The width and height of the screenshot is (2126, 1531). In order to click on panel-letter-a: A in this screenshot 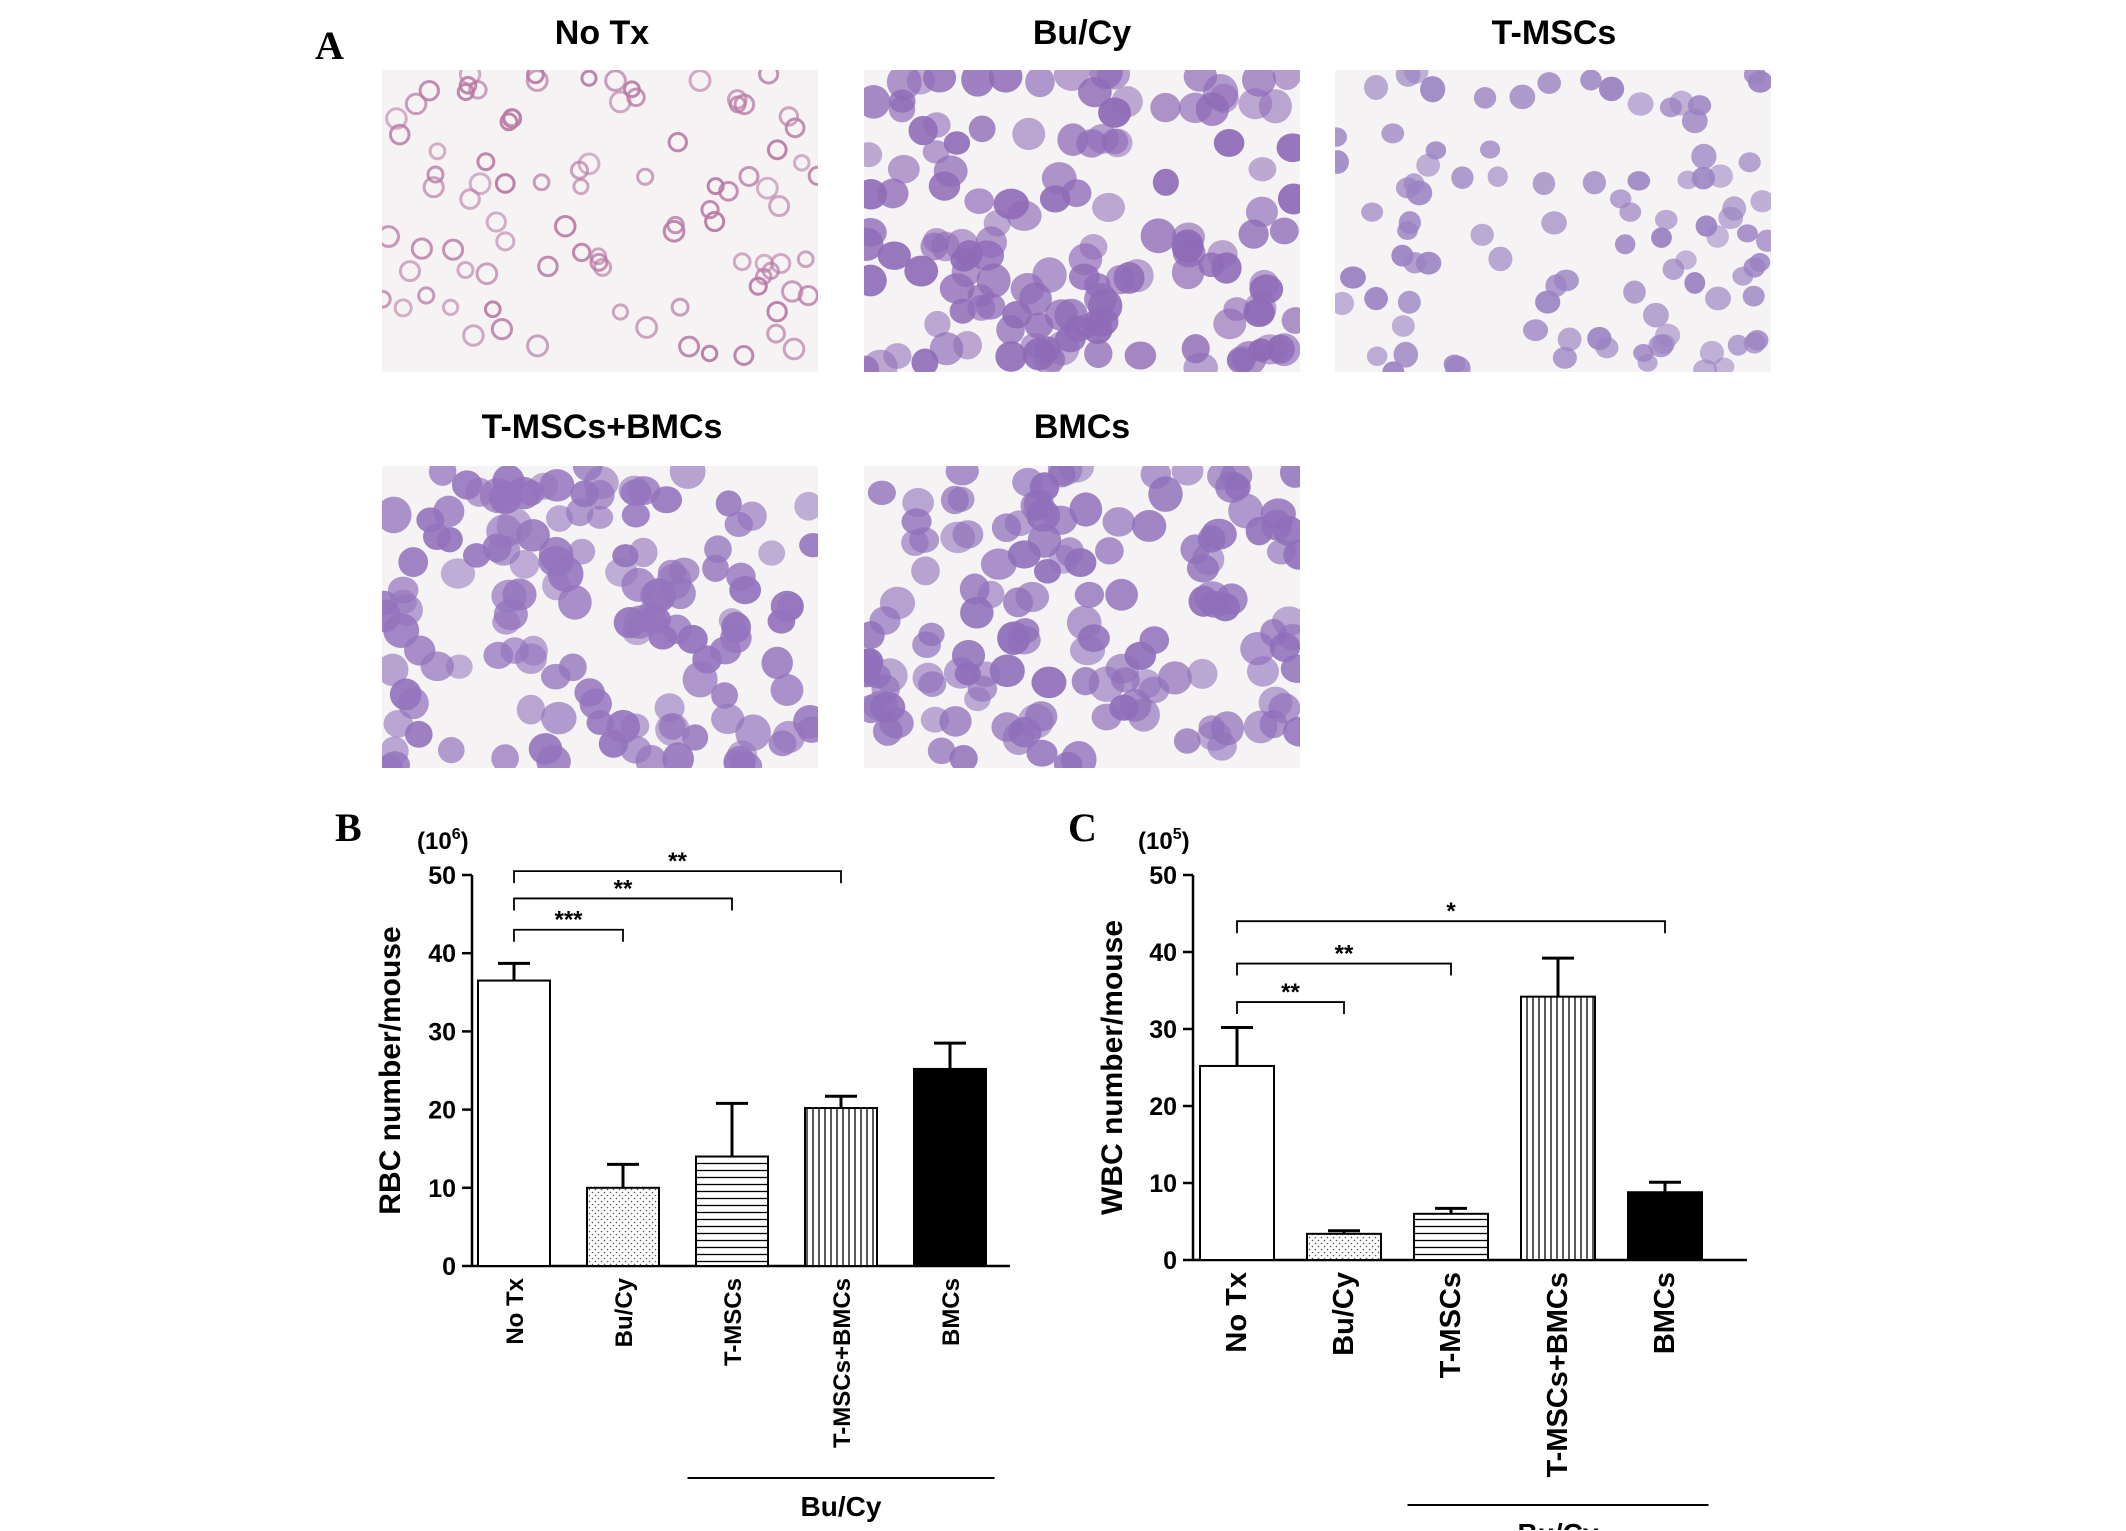, I will do `click(329, 45)`.